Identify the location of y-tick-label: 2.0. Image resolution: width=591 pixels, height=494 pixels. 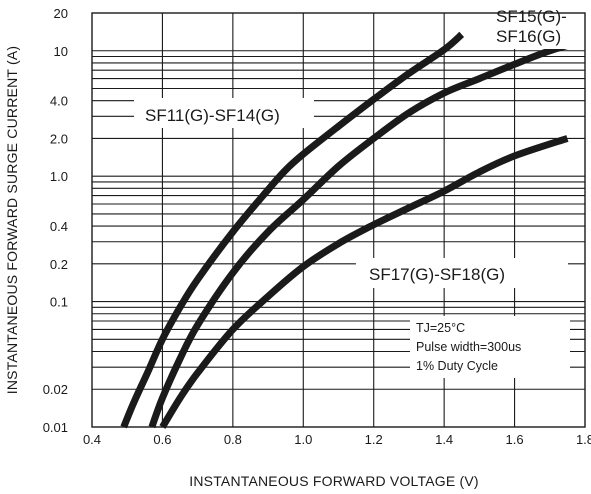
(59, 138).